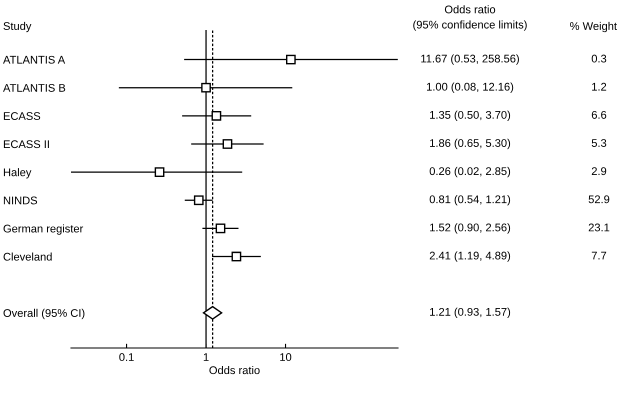 This screenshot has width=620, height=394. Describe the element at coordinates (34, 60) in the screenshot. I see `y-tick-label: ATLANTIS A` at that location.